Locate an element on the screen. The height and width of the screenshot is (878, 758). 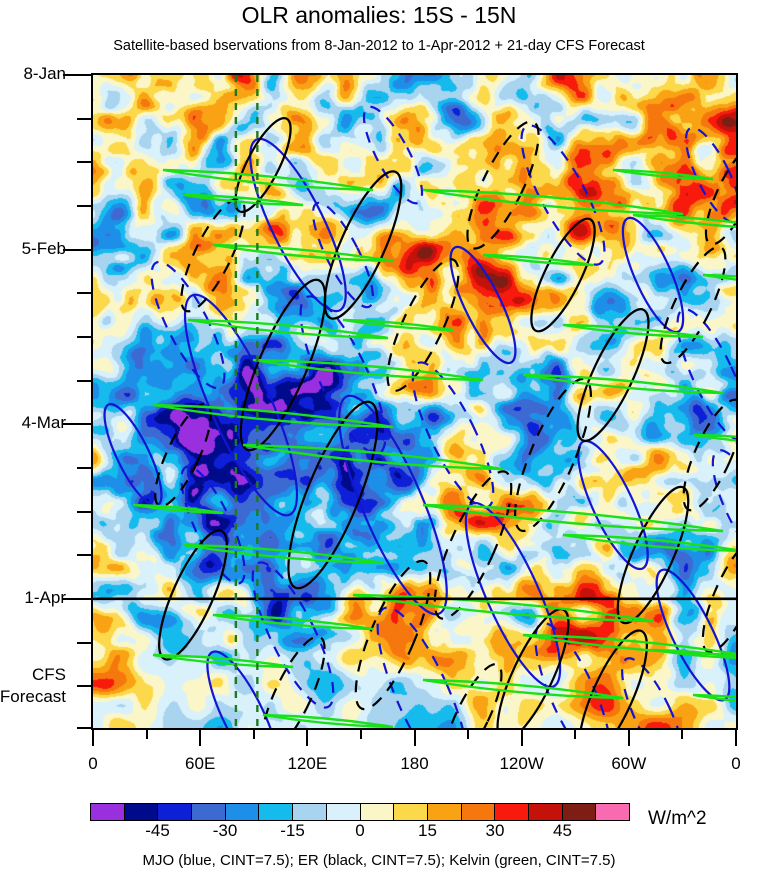
colorbar-tick-label: -30 is located at coordinates (225, 830).